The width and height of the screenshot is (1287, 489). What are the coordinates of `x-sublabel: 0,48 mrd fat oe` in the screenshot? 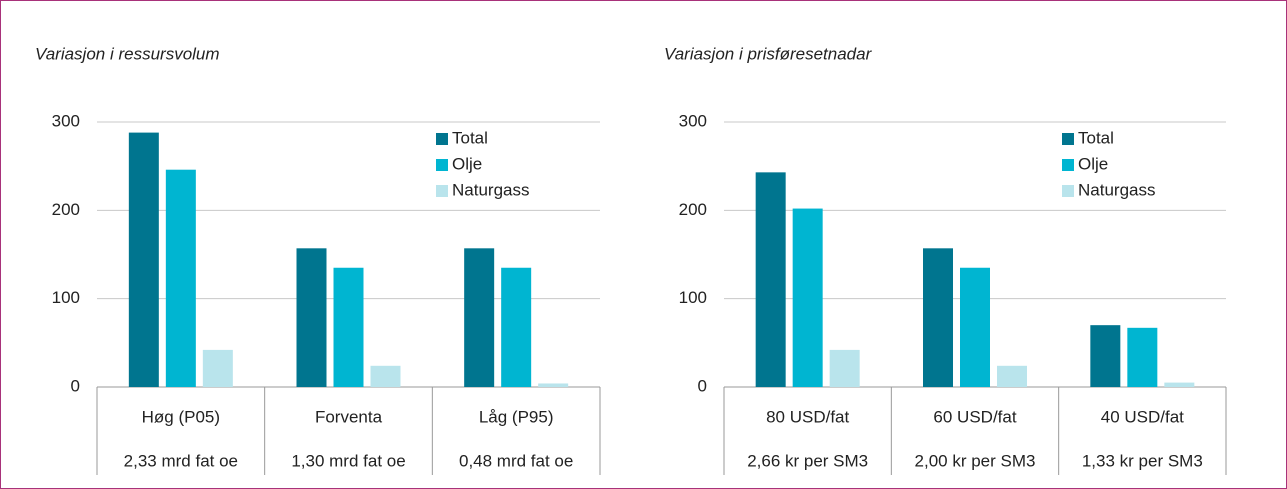 It's located at (516, 460).